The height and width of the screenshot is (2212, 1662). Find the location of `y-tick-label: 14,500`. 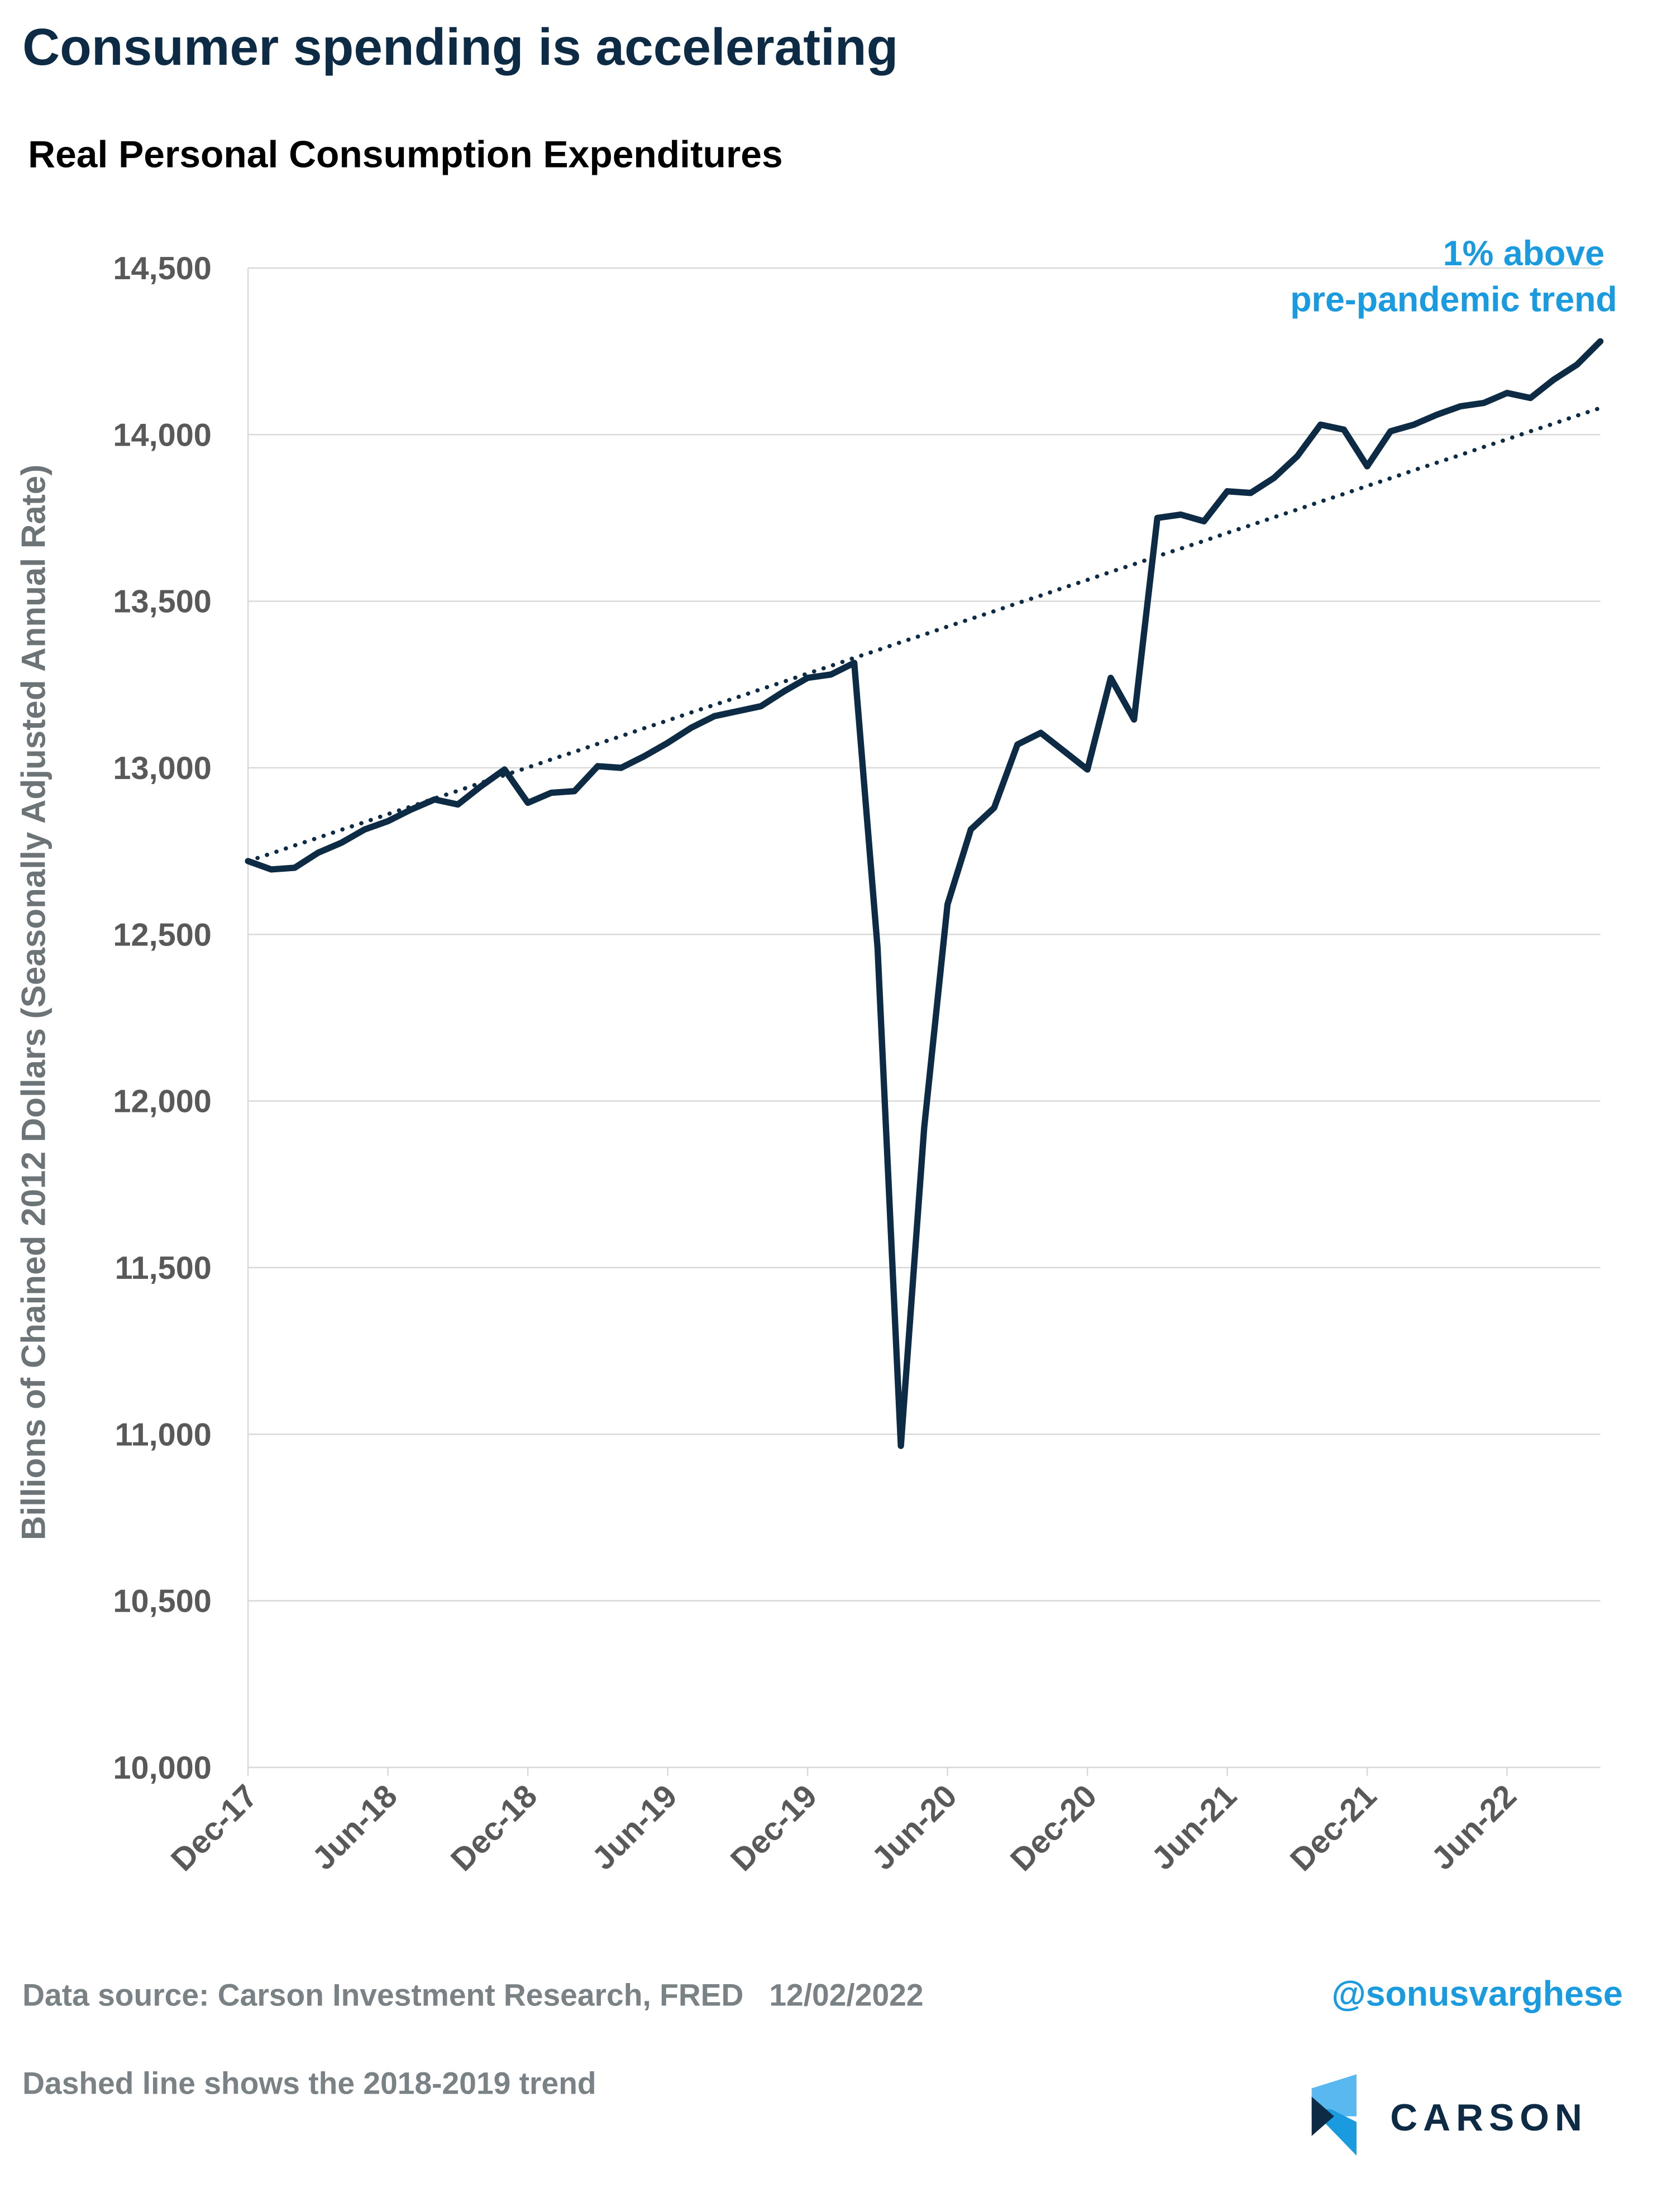

y-tick-label: 14,500 is located at coordinates (162, 268).